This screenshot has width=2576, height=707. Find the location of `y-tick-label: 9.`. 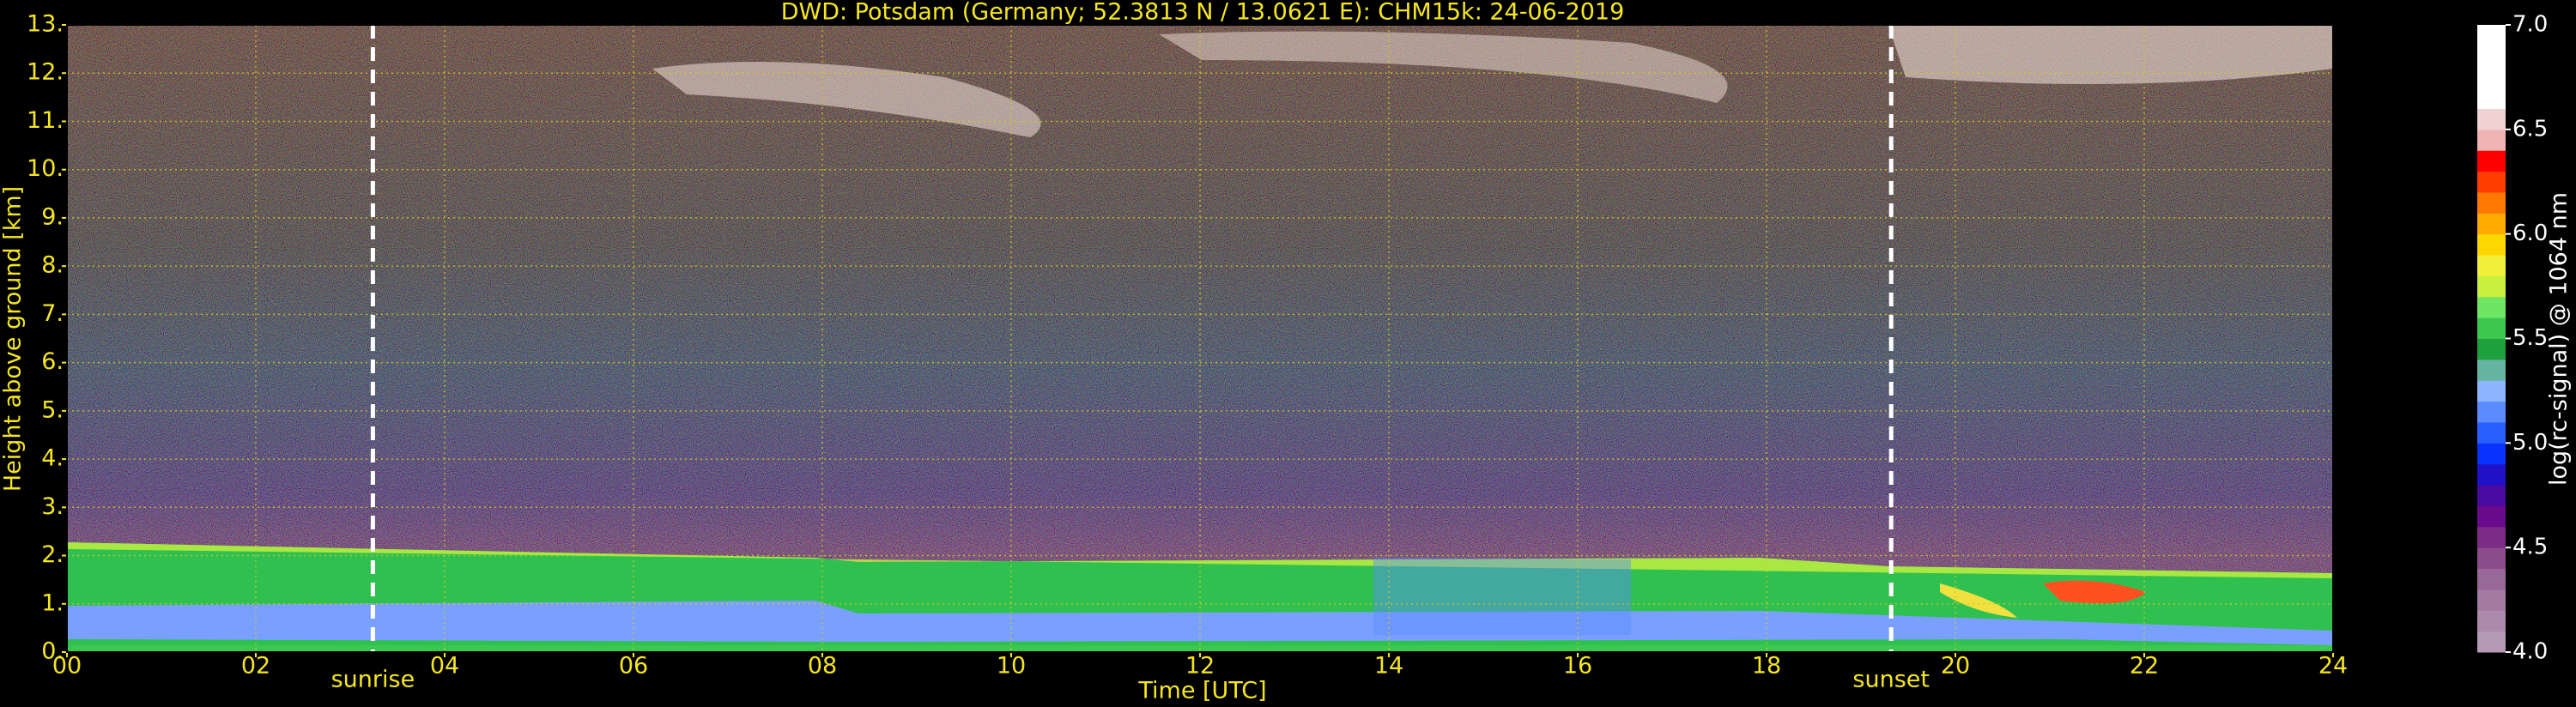

y-tick-label: 9. is located at coordinates (52, 216).